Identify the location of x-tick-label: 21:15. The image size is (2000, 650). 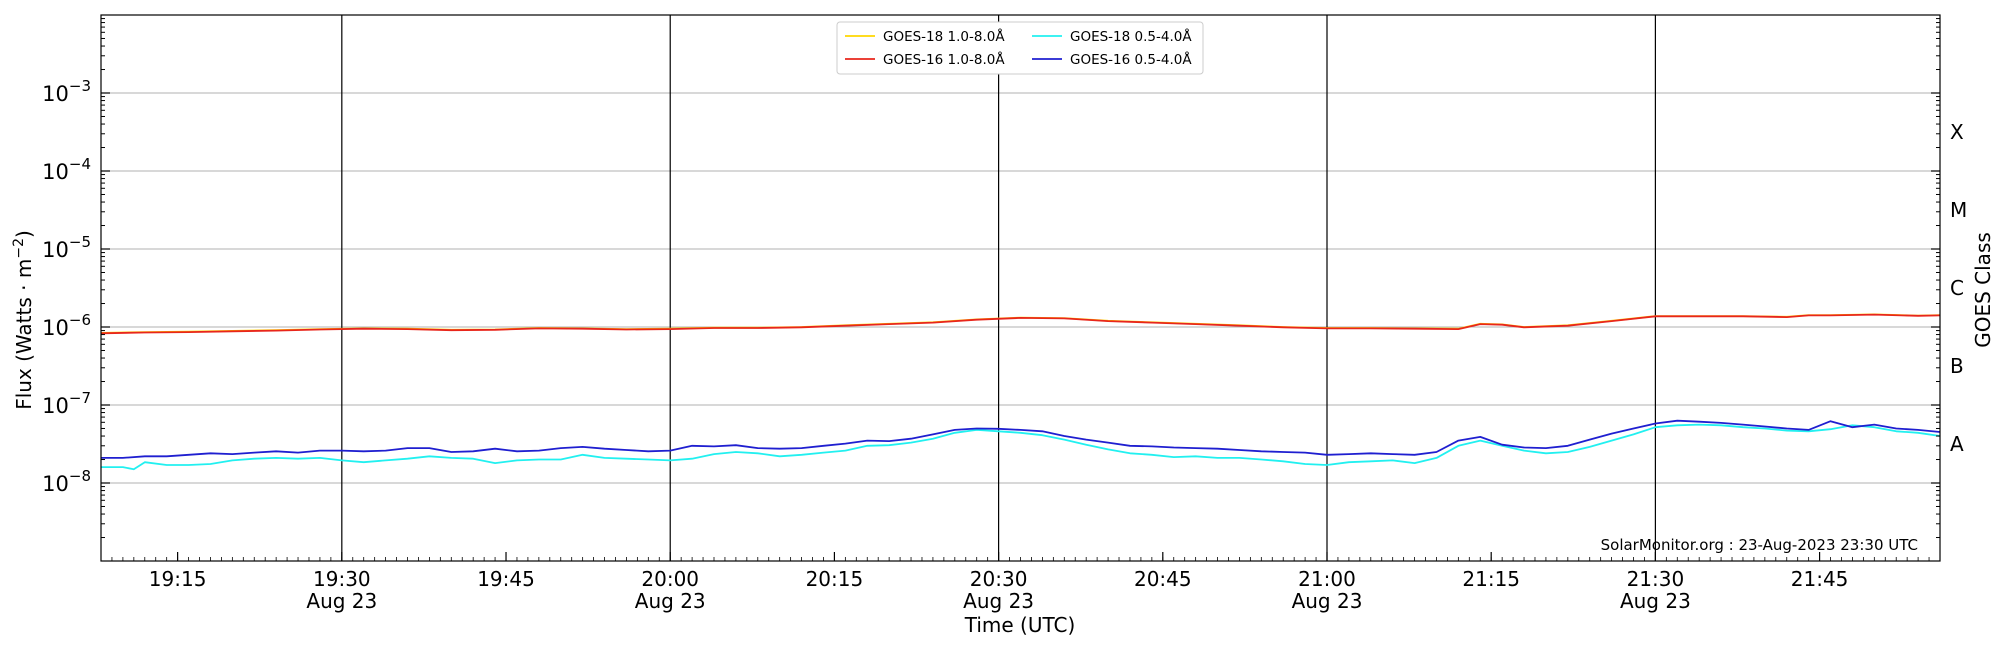
(1491, 579).